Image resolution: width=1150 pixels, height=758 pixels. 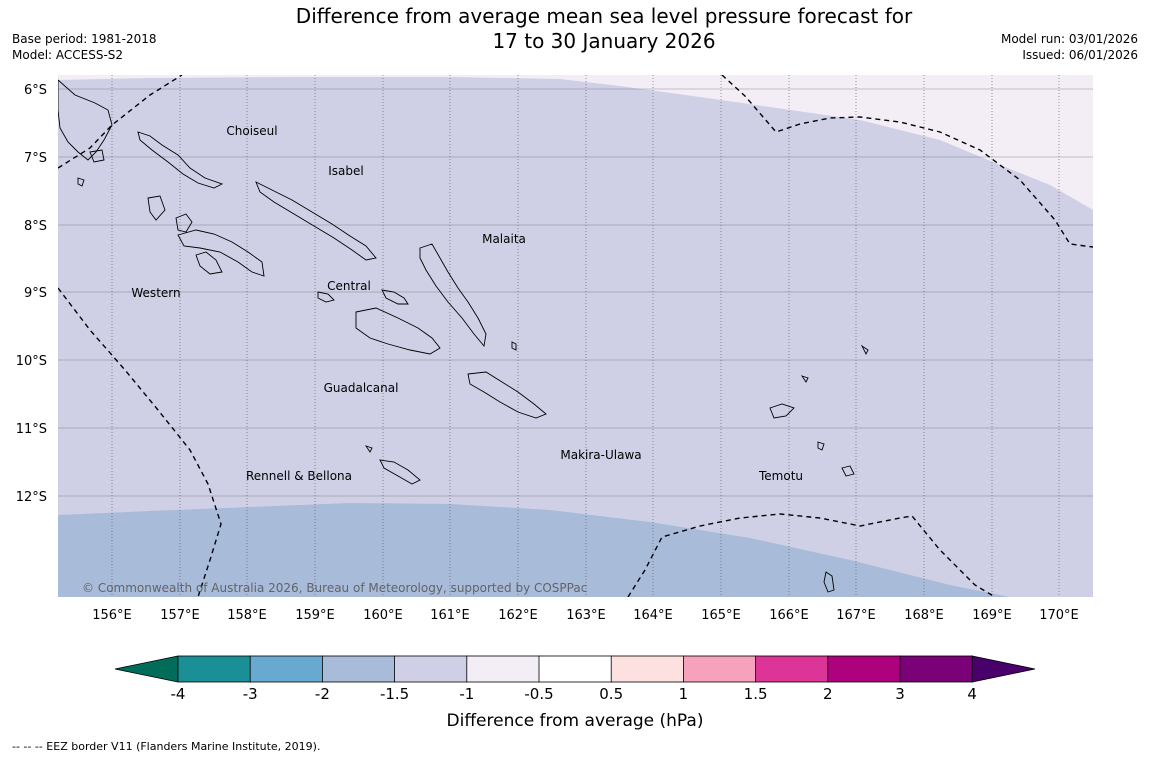 I want to click on island-tikopia, so click(x=829, y=582).